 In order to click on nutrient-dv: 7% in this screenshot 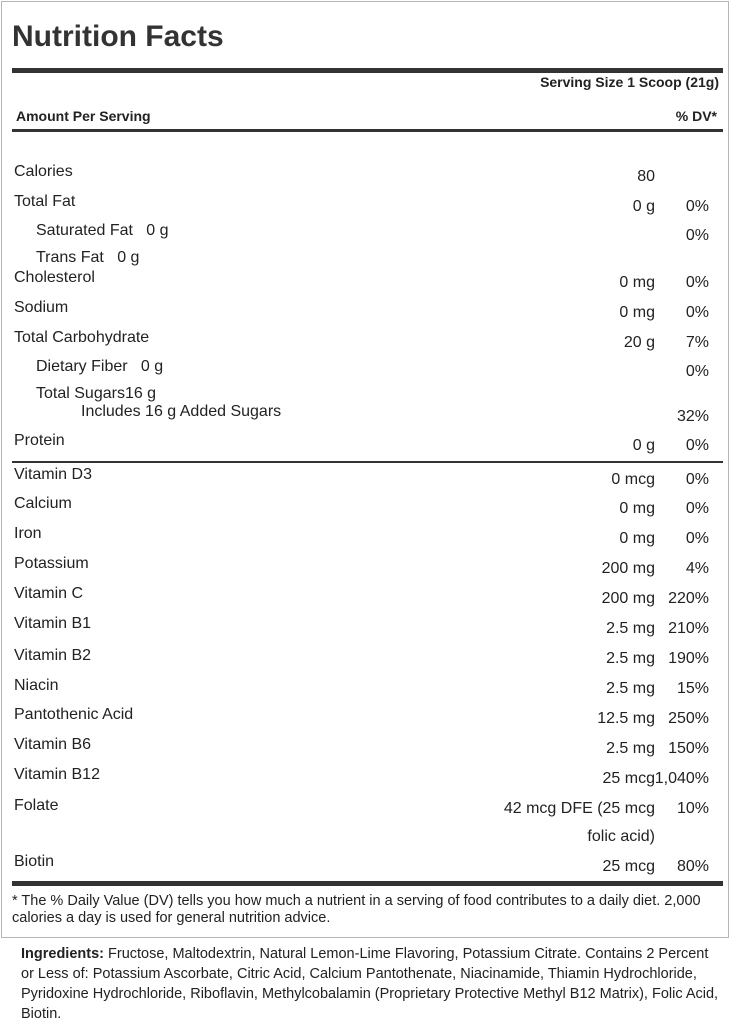, I will do `click(697, 342)`.